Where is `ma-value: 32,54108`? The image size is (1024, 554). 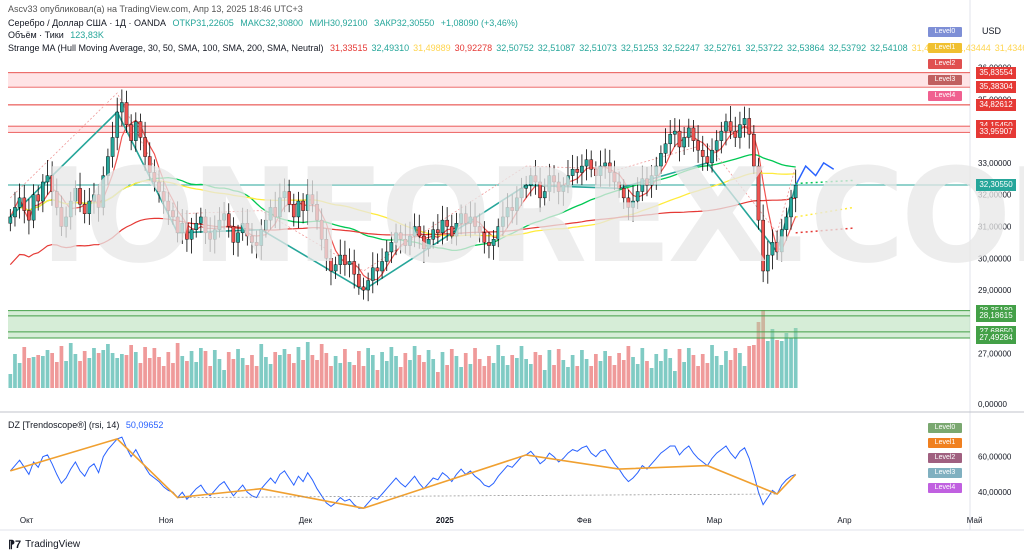
ma-value: 32,54108 is located at coordinates (889, 48).